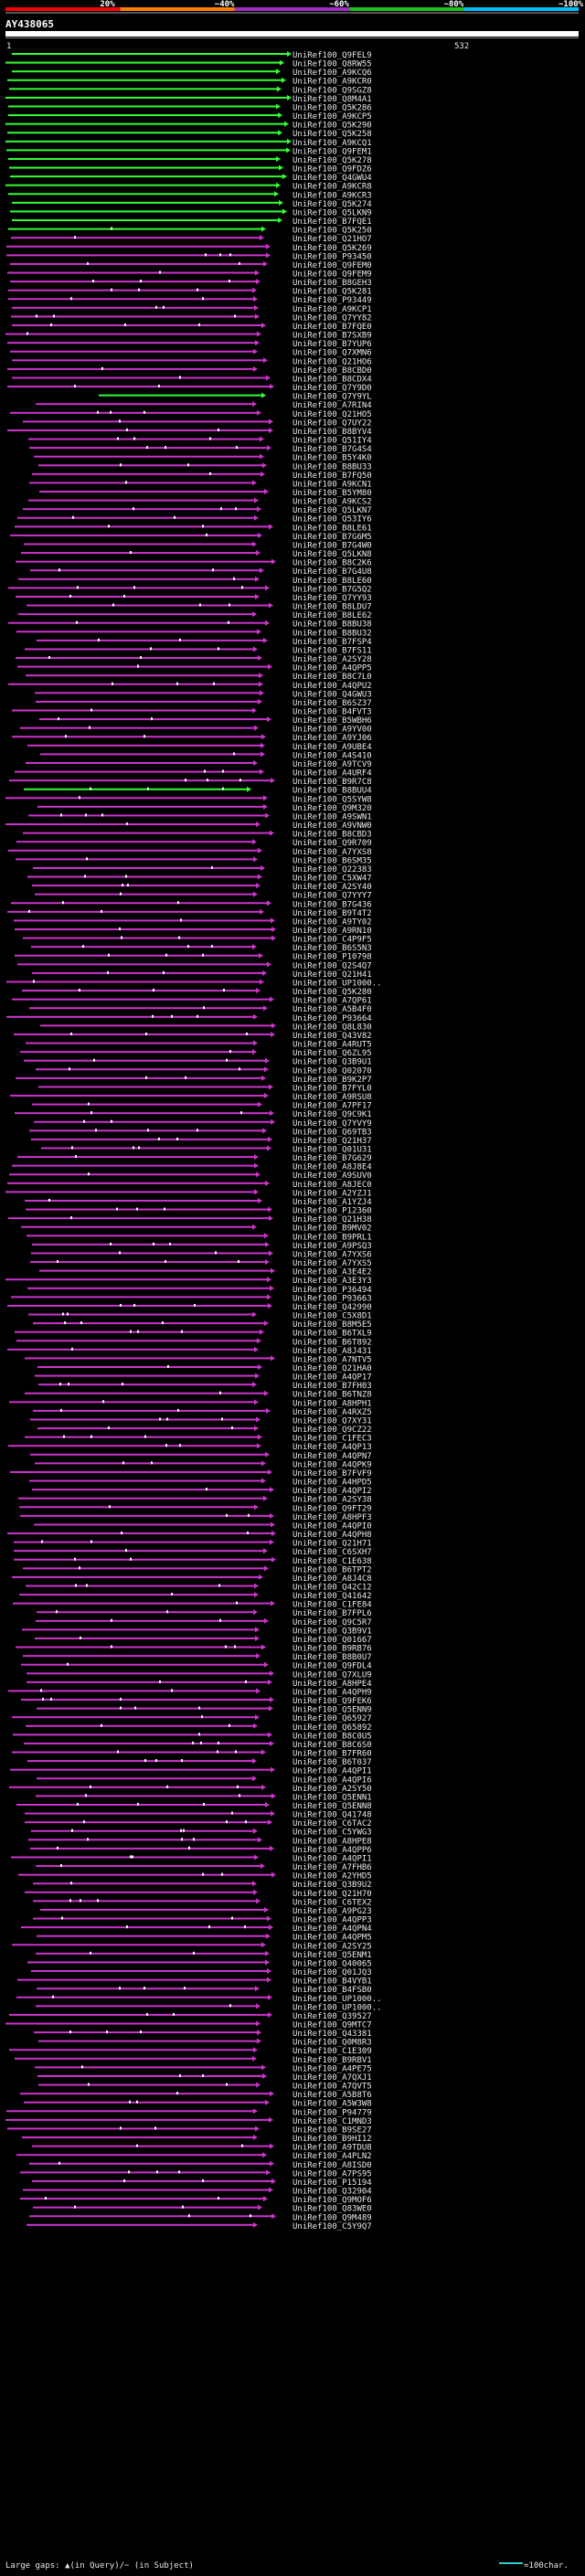 The height and width of the screenshot is (2576, 585). Describe the element at coordinates (332, 493) in the screenshot. I see `hit-label: UniRef100_B5YM80` at that location.